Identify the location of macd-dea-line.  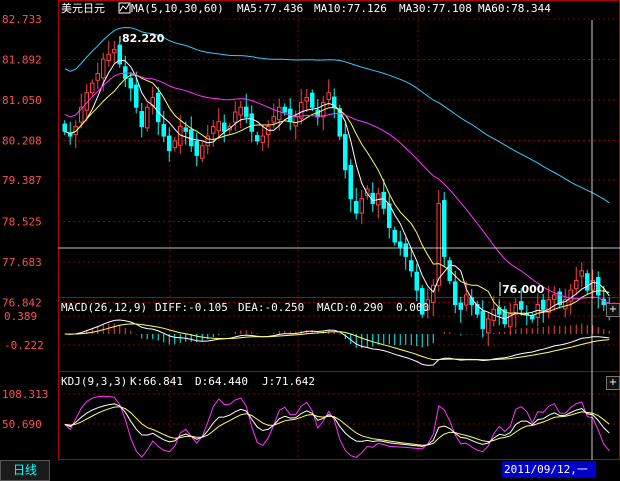
(337, 342).